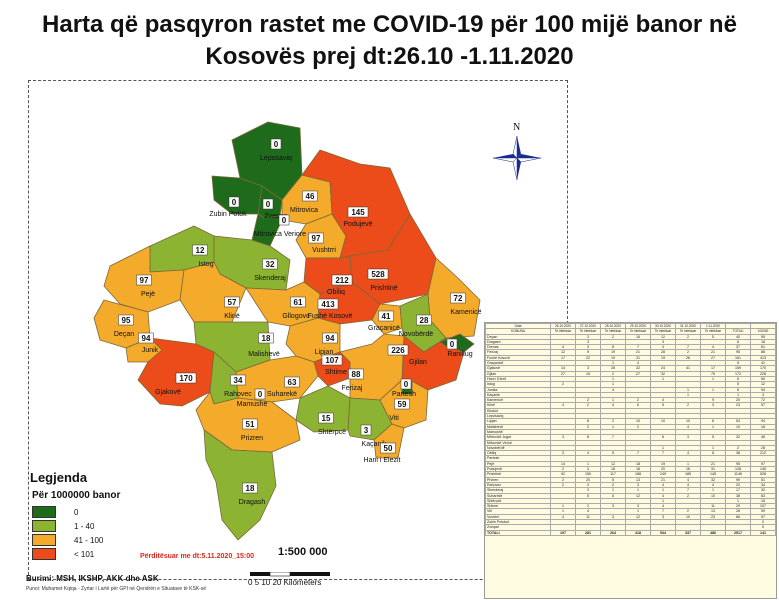 The height and width of the screenshot is (600, 779). I want to click on municipality-value: 59, so click(402, 404).